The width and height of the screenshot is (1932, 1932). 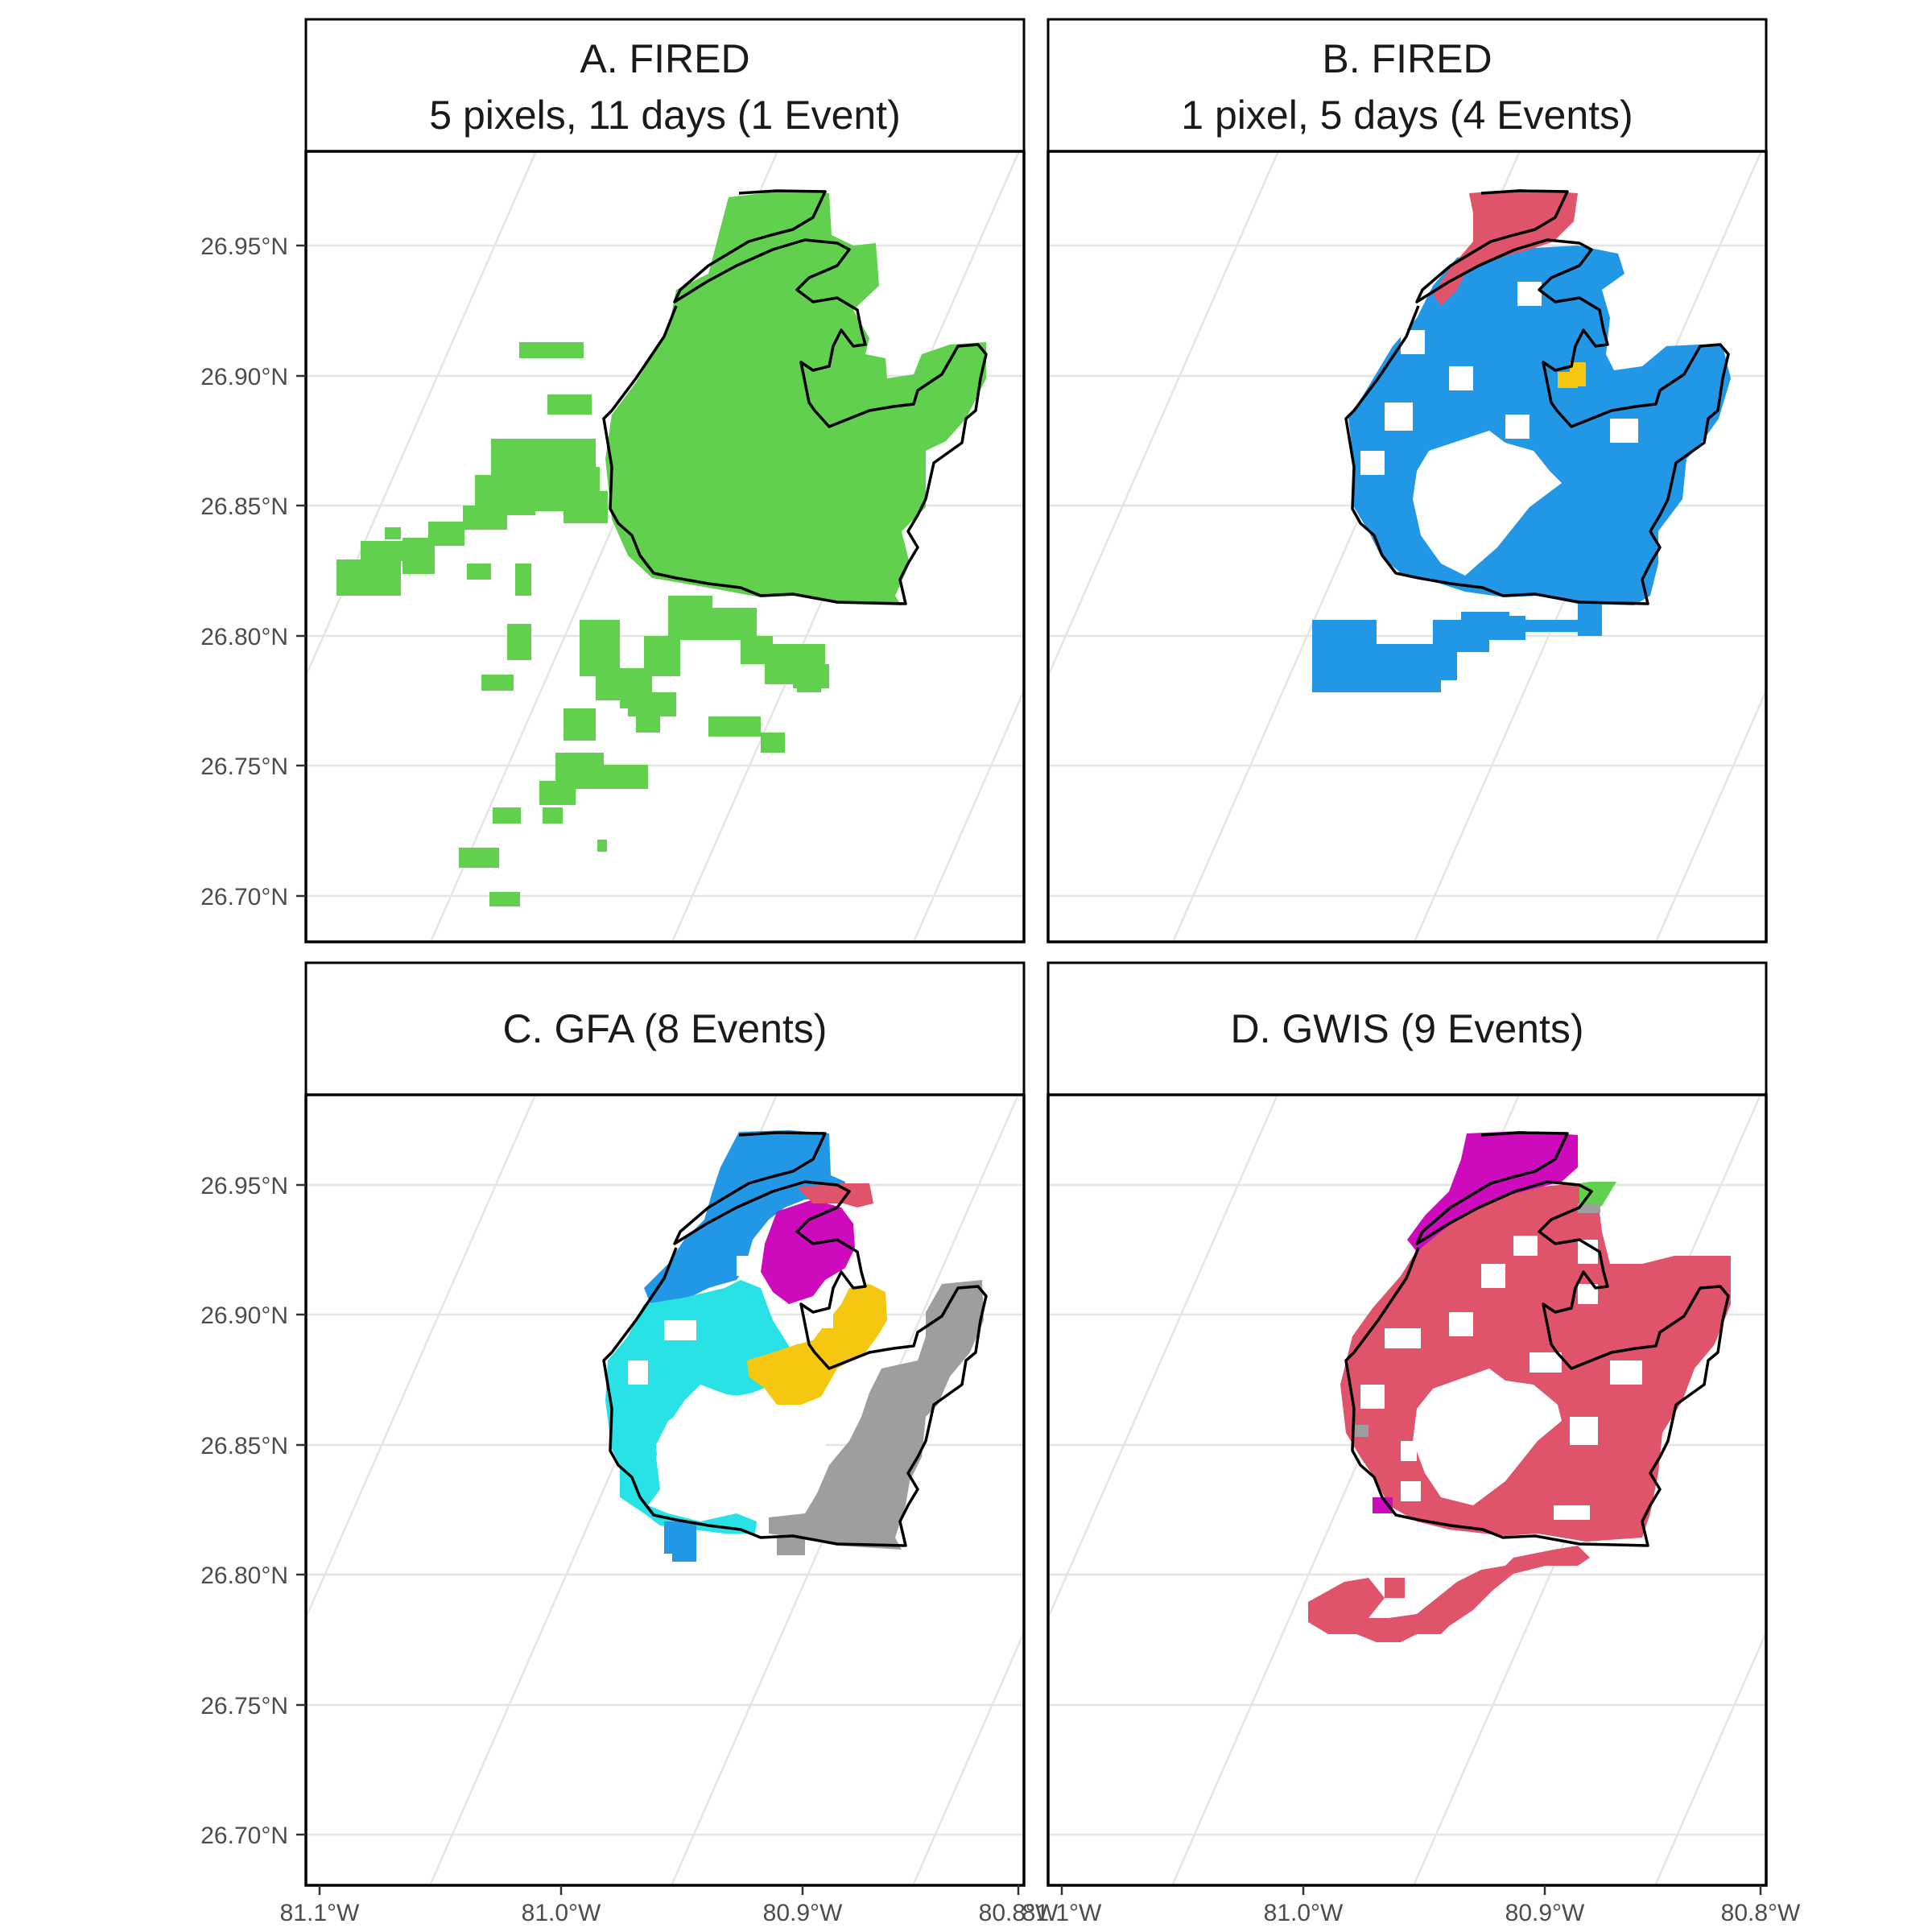 What do you see at coordinates (301, 1509) in the screenshot?
I see `lat-axis-bottom` at bounding box center [301, 1509].